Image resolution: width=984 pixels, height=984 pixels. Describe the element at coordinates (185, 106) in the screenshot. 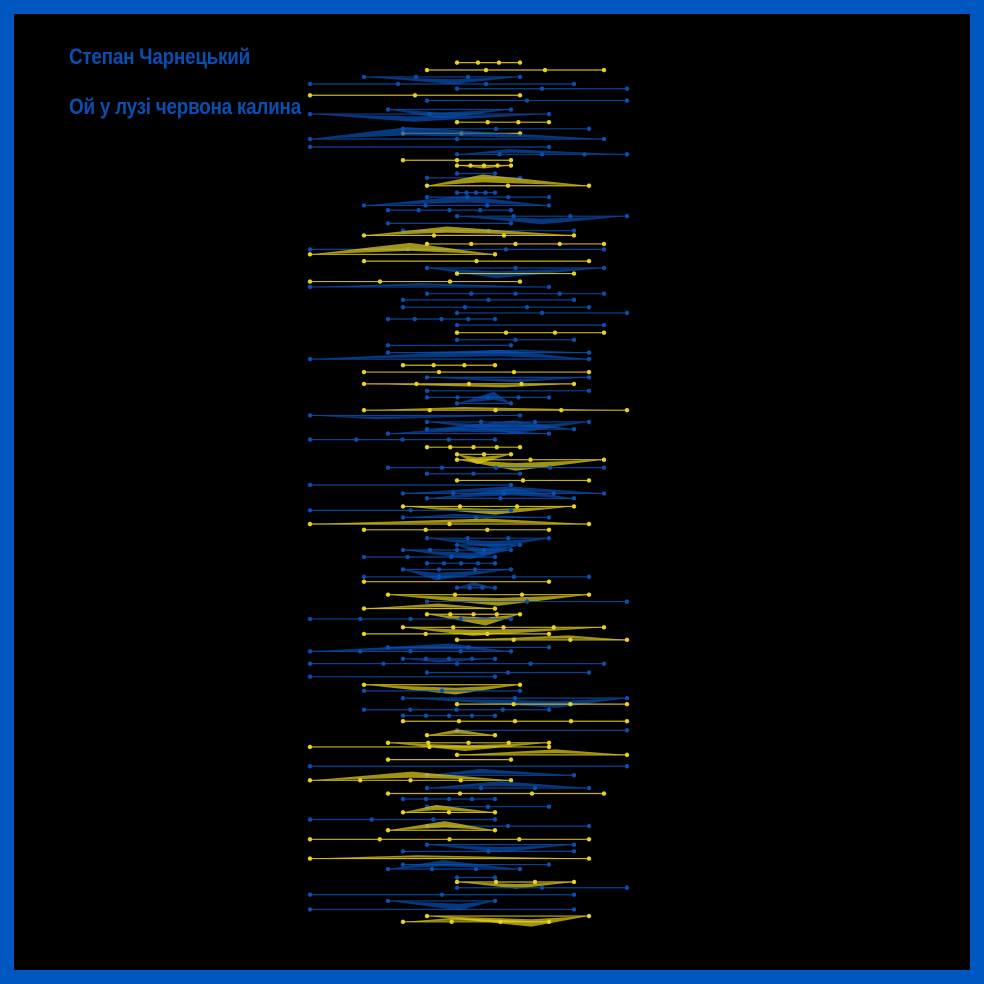

I see `song-title: Ой у лузі червона калина` at that location.